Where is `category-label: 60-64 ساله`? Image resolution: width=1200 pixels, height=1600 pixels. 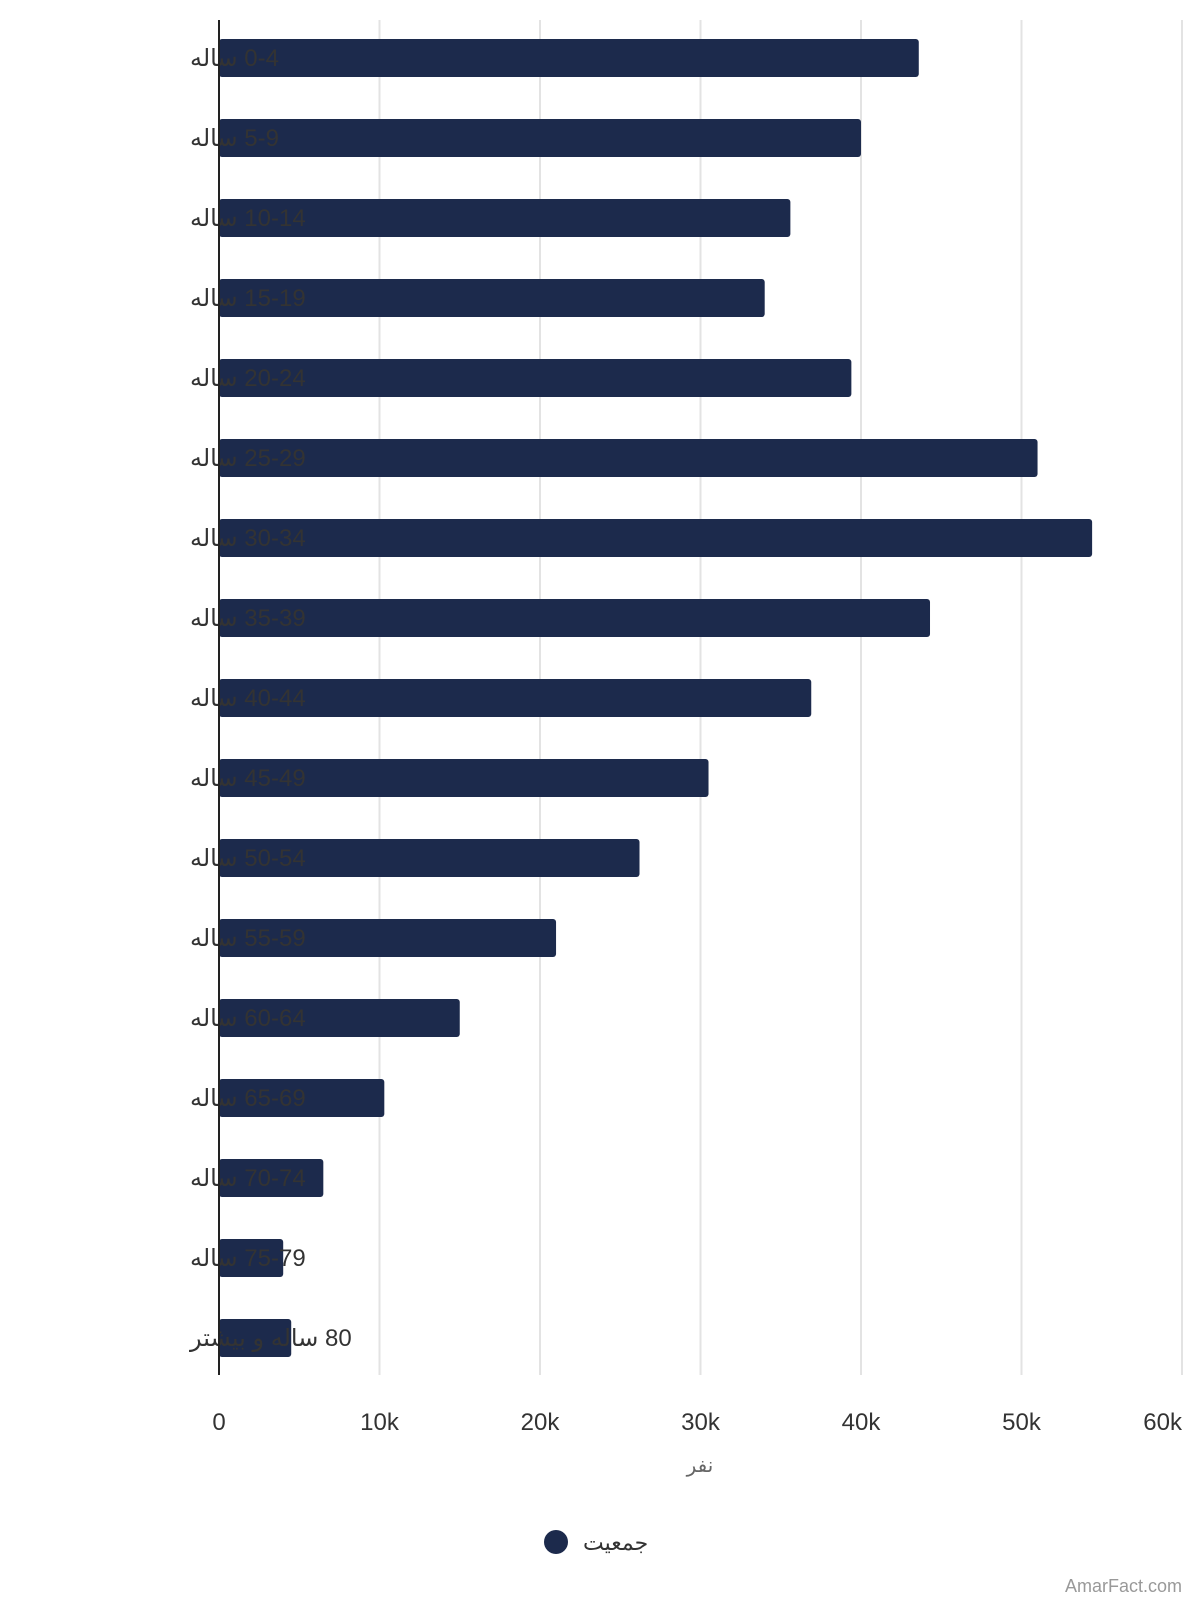
category-label: 60-64 ساله is located at coordinates (248, 1018).